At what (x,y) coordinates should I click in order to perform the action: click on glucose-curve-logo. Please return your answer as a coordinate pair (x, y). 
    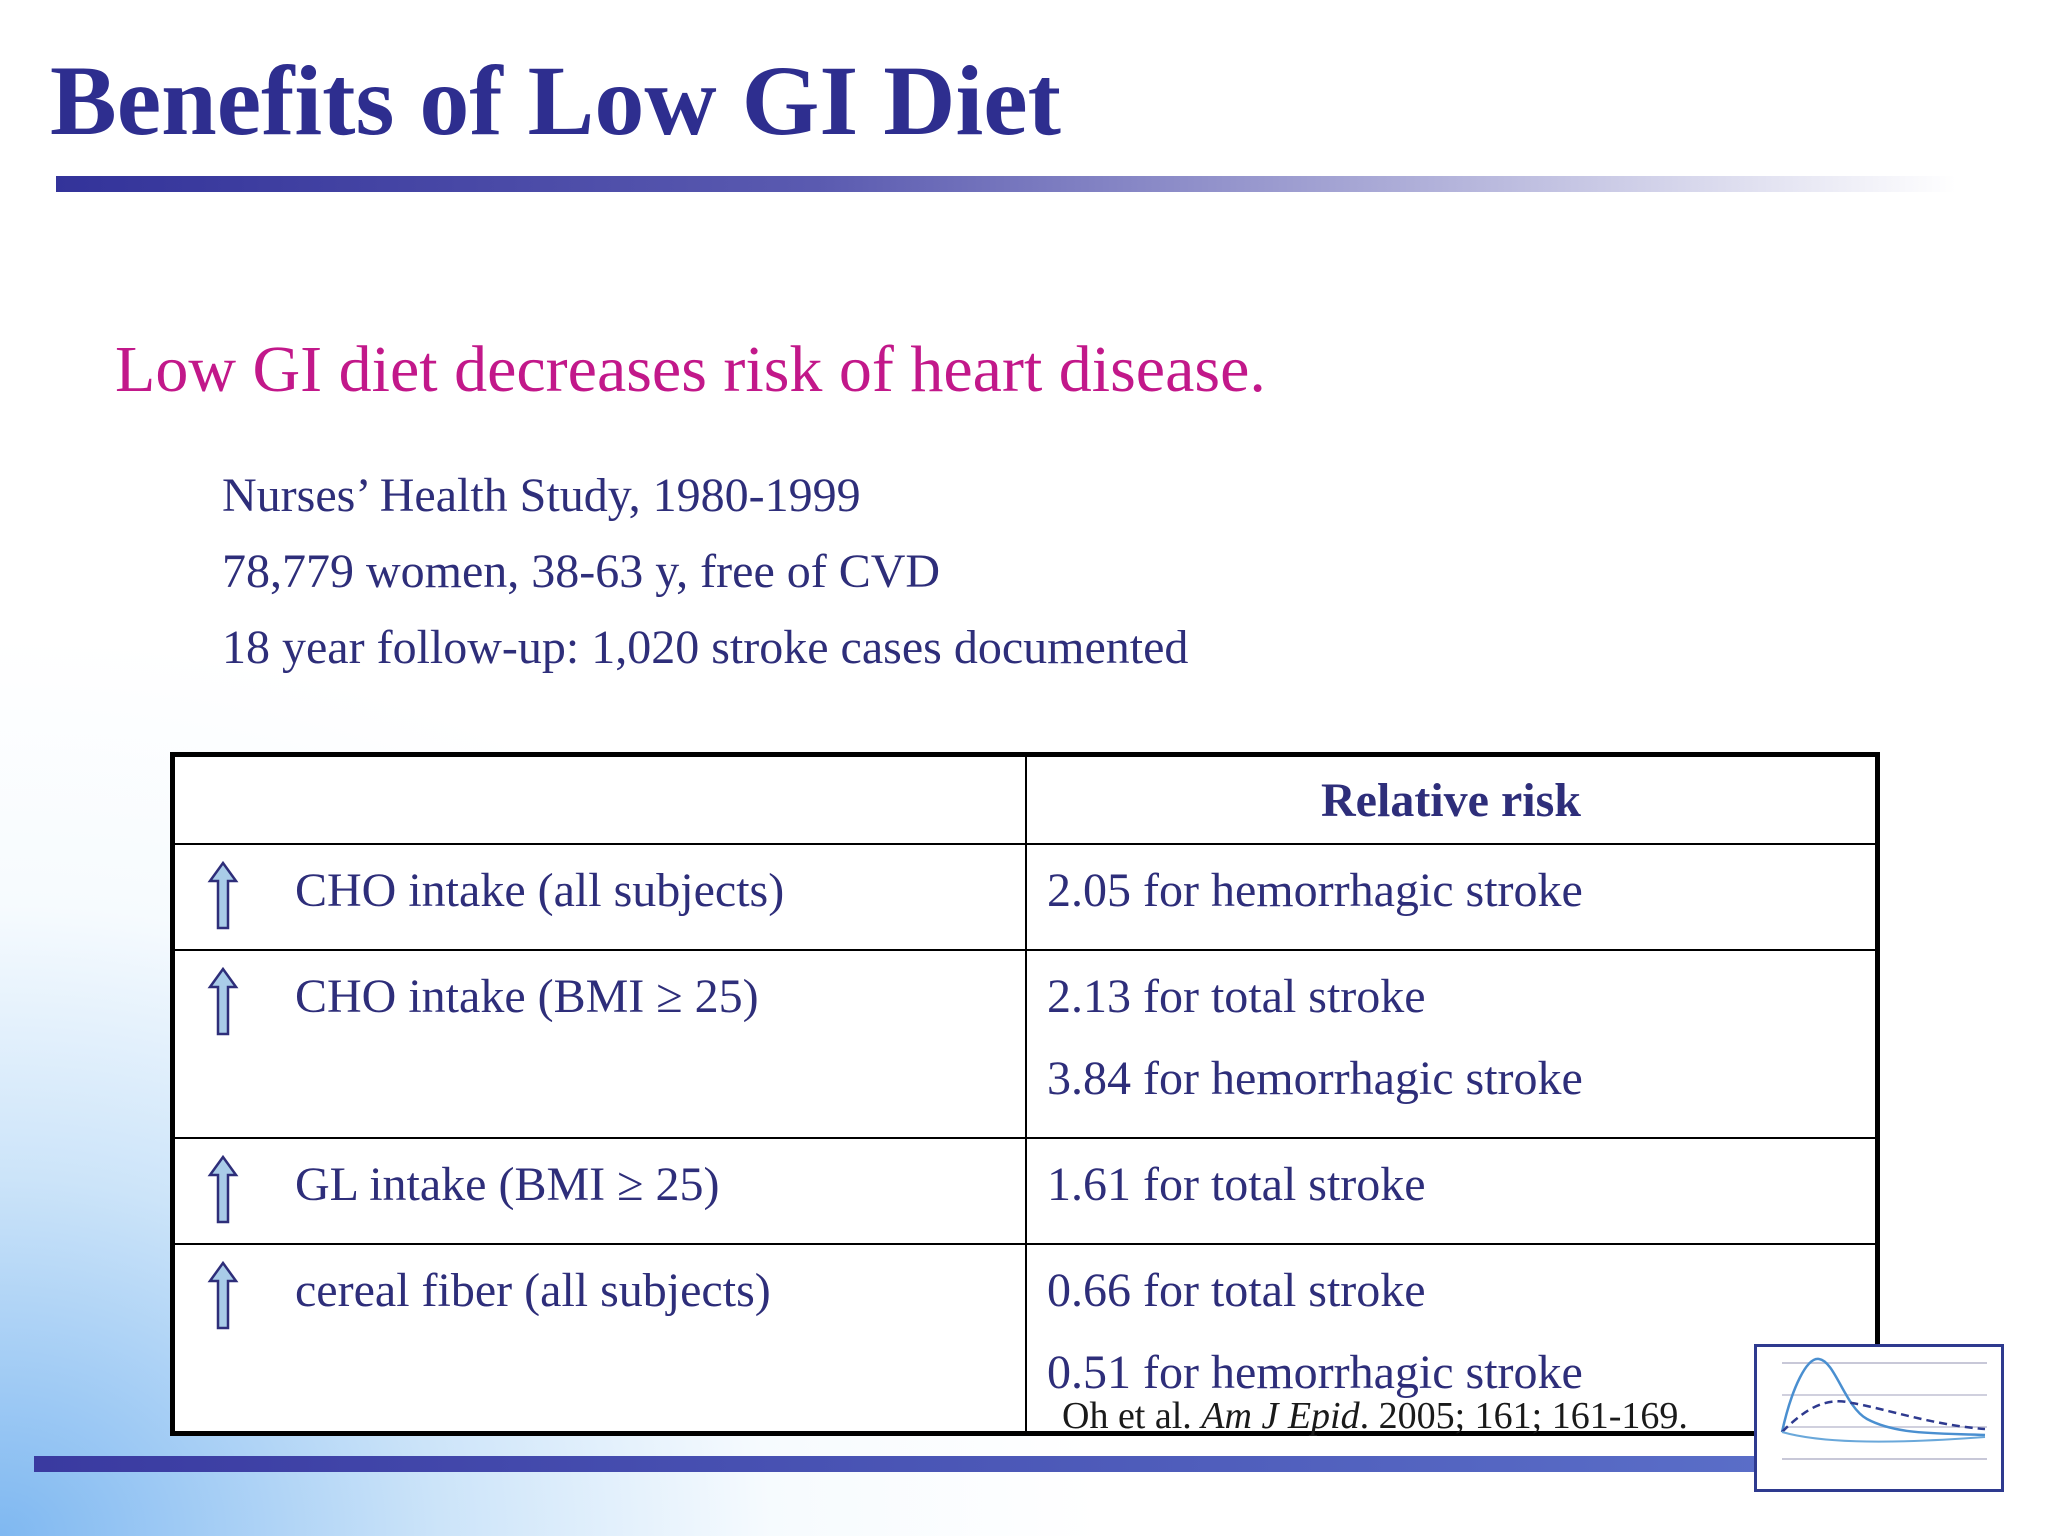
    Looking at the image, I should click on (1879, 1418).